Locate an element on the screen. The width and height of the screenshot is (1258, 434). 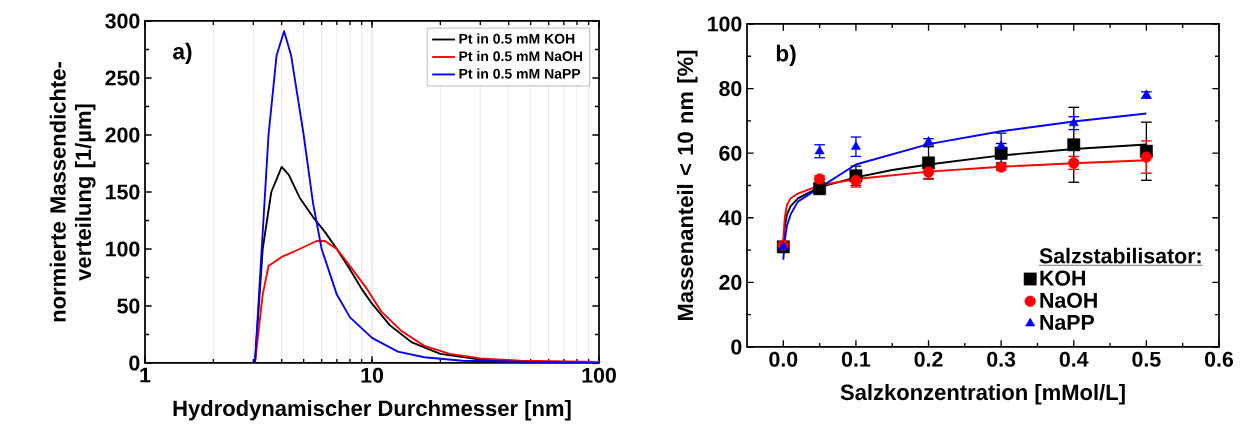
y-axis-title: Massenanteil < 10 nm [%] is located at coordinates (687, 185).